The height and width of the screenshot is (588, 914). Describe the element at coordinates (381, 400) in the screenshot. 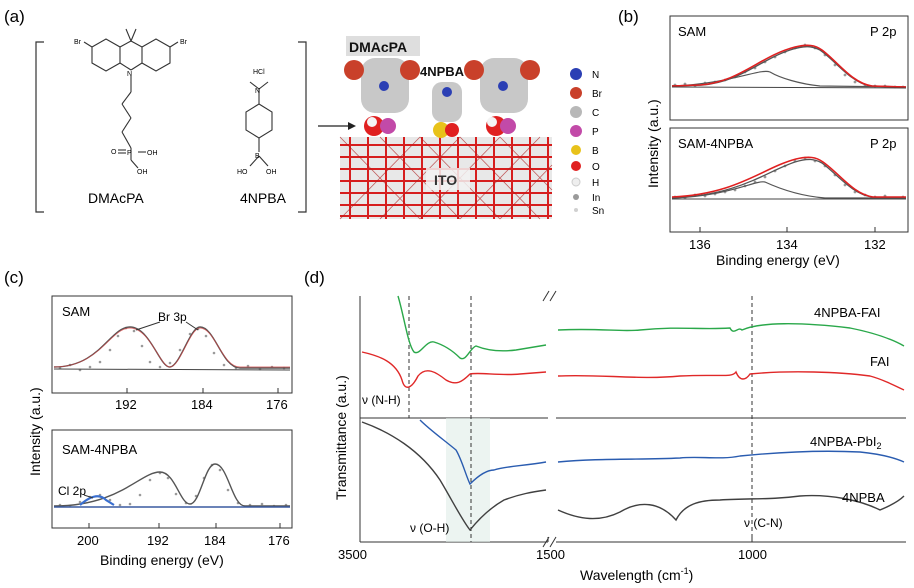

I see `annotation-nh: ν (N-H)` at that location.